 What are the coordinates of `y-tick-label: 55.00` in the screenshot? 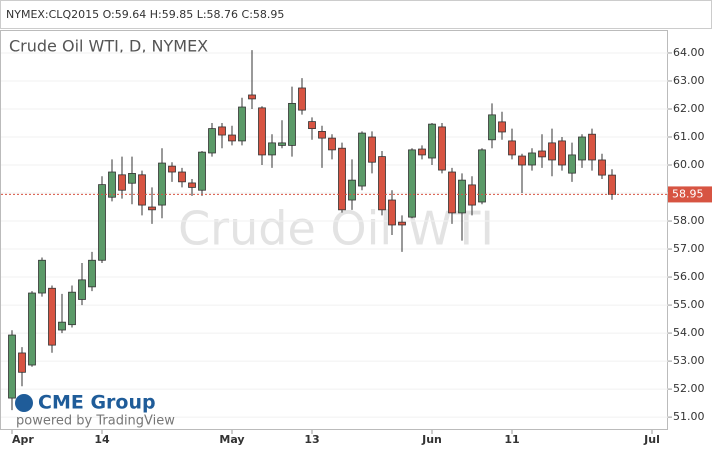 It's located at (689, 304).